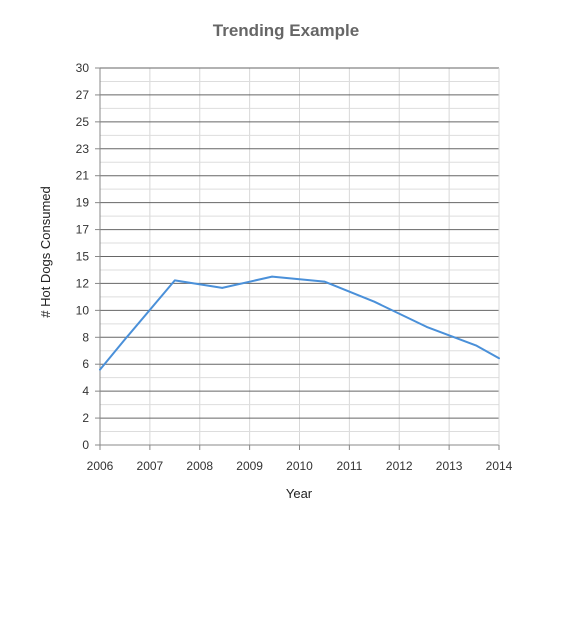 Image resolution: width=580 pixels, height=625 pixels. I want to click on x-tick-label: 2011, so click(349, 466).